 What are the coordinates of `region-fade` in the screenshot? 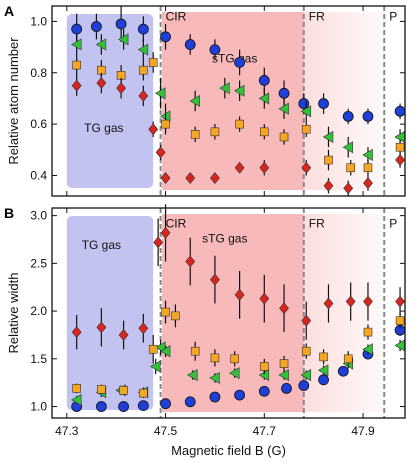 It's located at (344, 313).